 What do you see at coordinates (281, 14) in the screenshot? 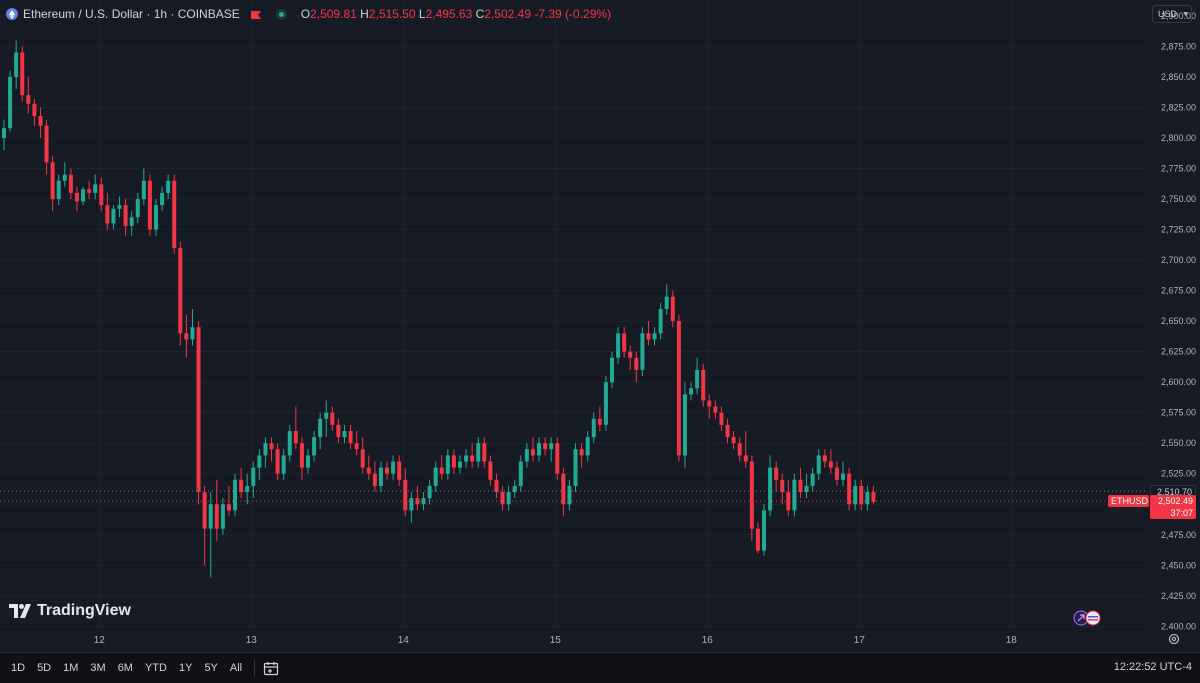
I see `market-status-icon` at bounding box center [281, 14].